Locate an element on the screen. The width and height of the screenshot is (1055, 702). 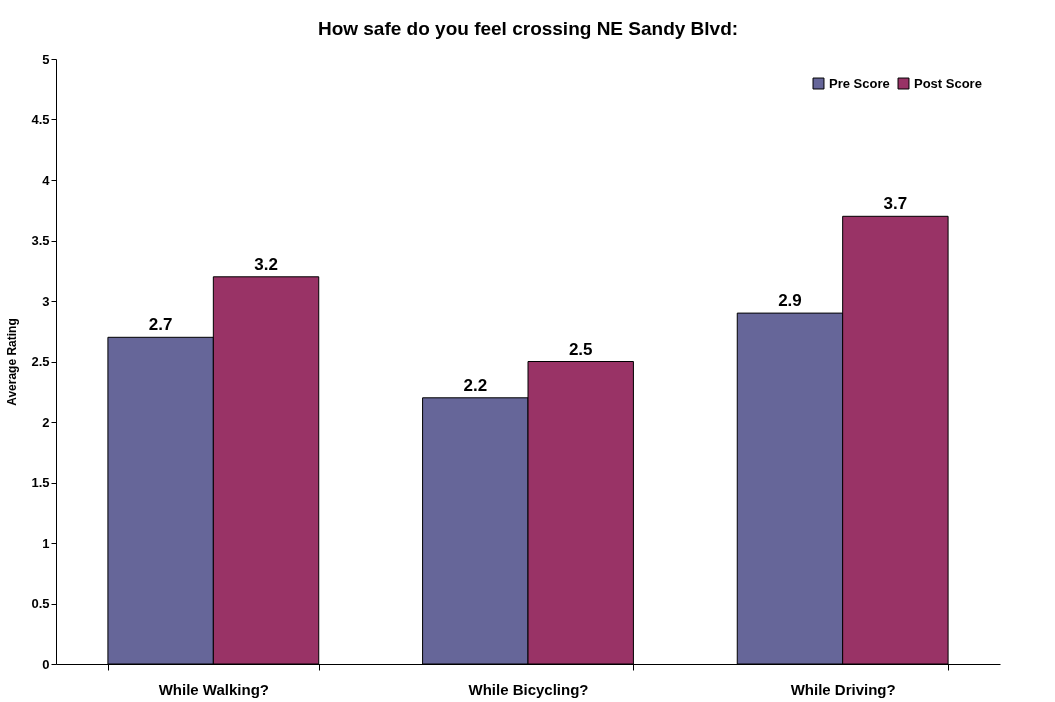
y-tick-label: 3.5 is located at coordinates (40, 240).